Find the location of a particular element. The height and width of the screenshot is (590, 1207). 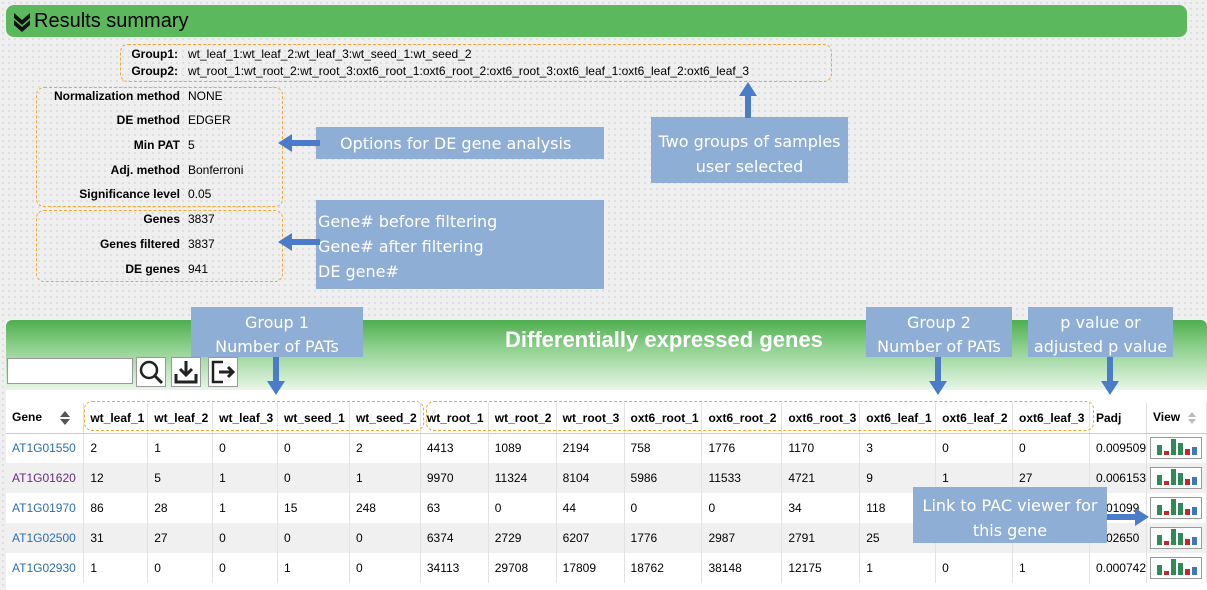

table-cell: 2194 is located at coordinates (590, 448).